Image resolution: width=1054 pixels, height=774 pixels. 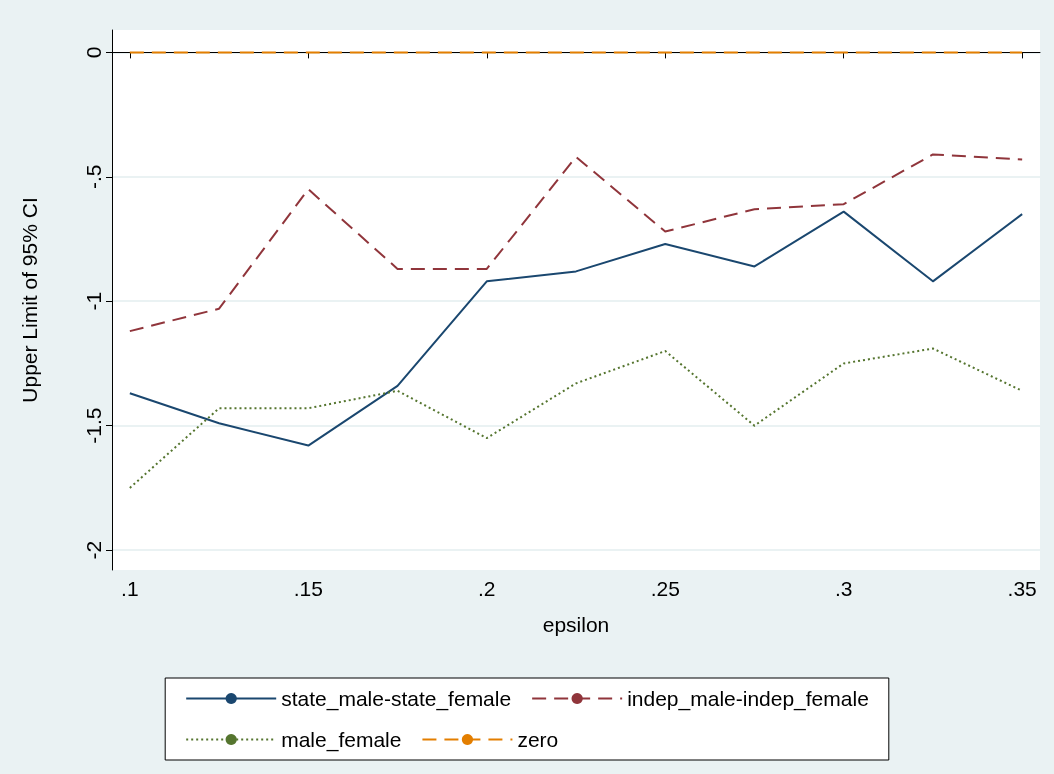 What do you see at coordinates (93, 52) in the screenshot?
I see `y-tick-label: 0` at bounding box center [93, 52].